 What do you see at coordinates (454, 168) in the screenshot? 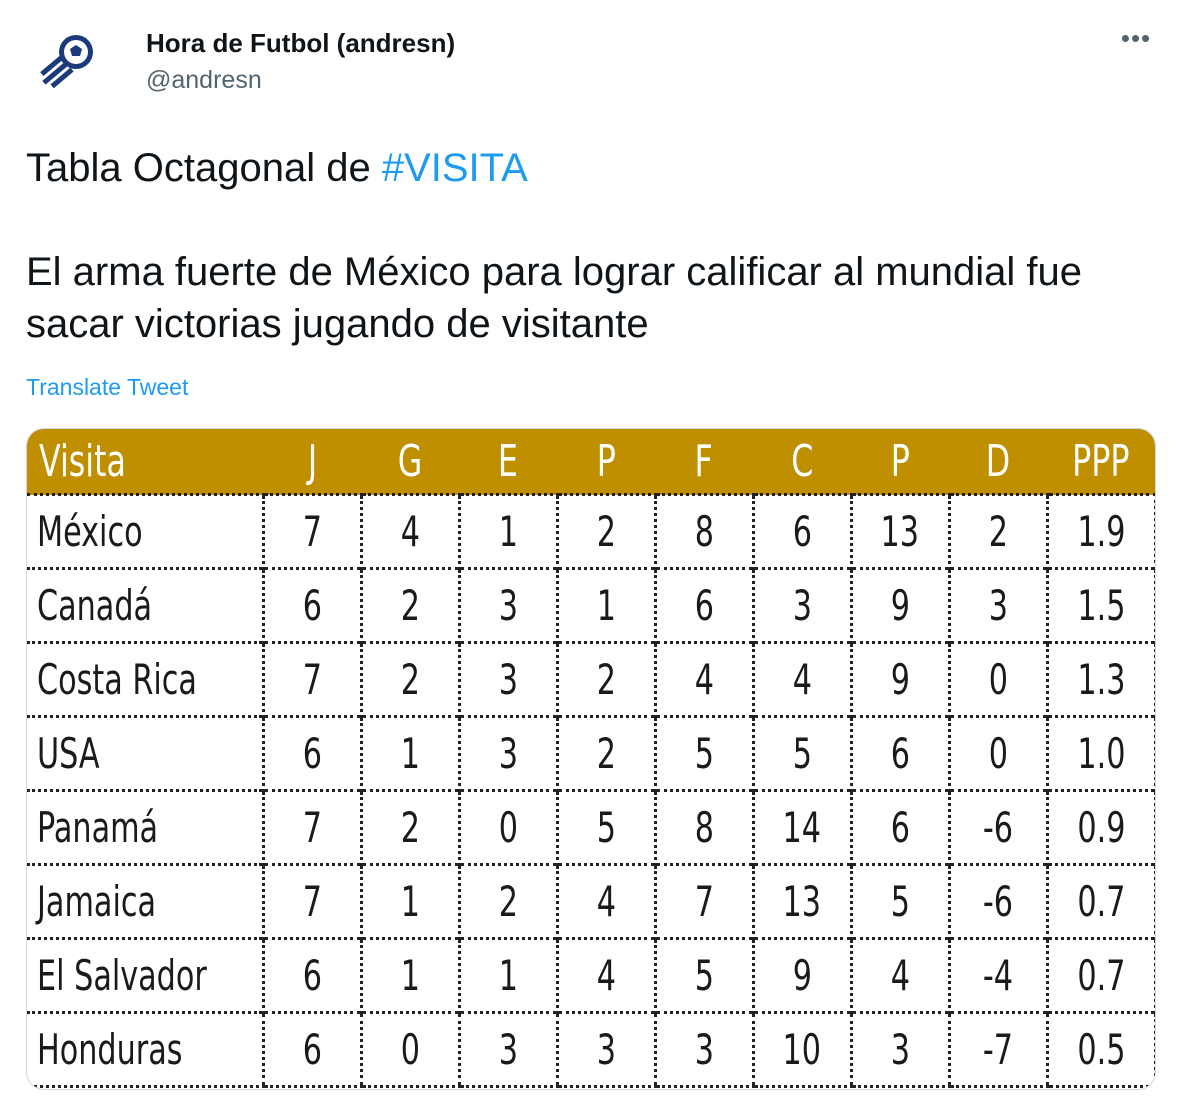
I see `hashtag-link: #VISITA` at bounding box center [454, 168].